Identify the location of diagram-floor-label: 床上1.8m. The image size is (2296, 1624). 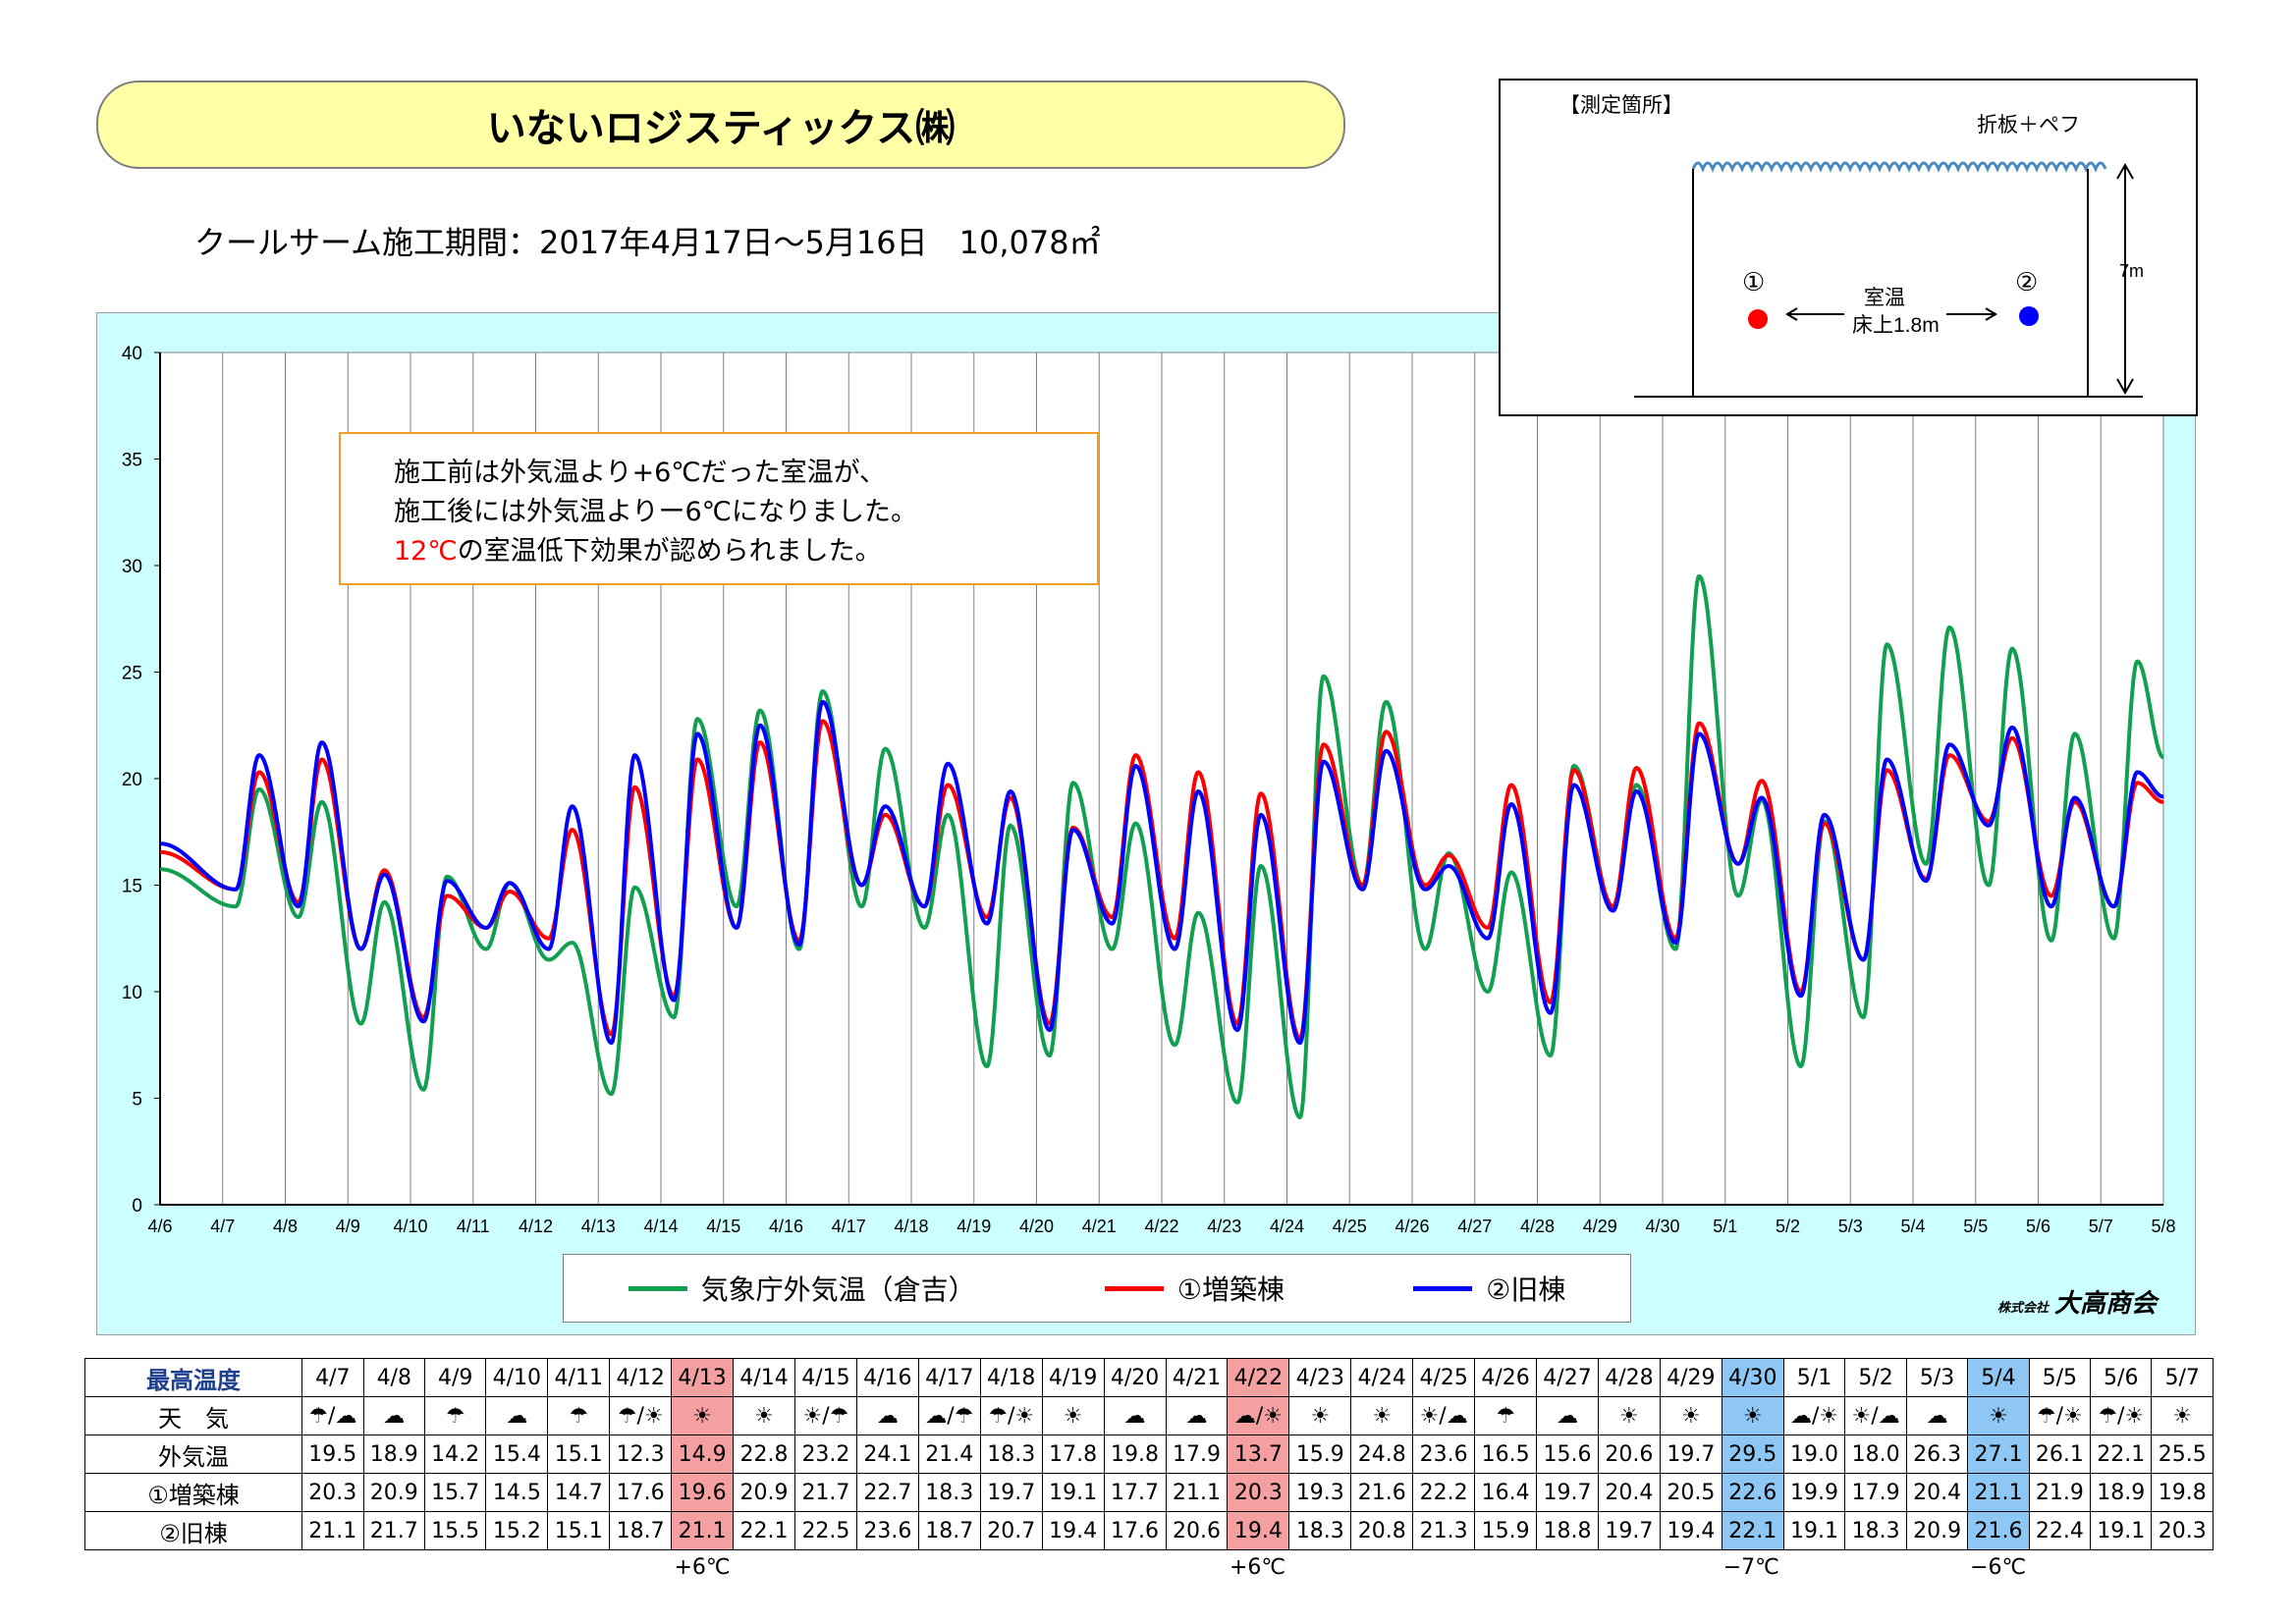
(1896, 325).